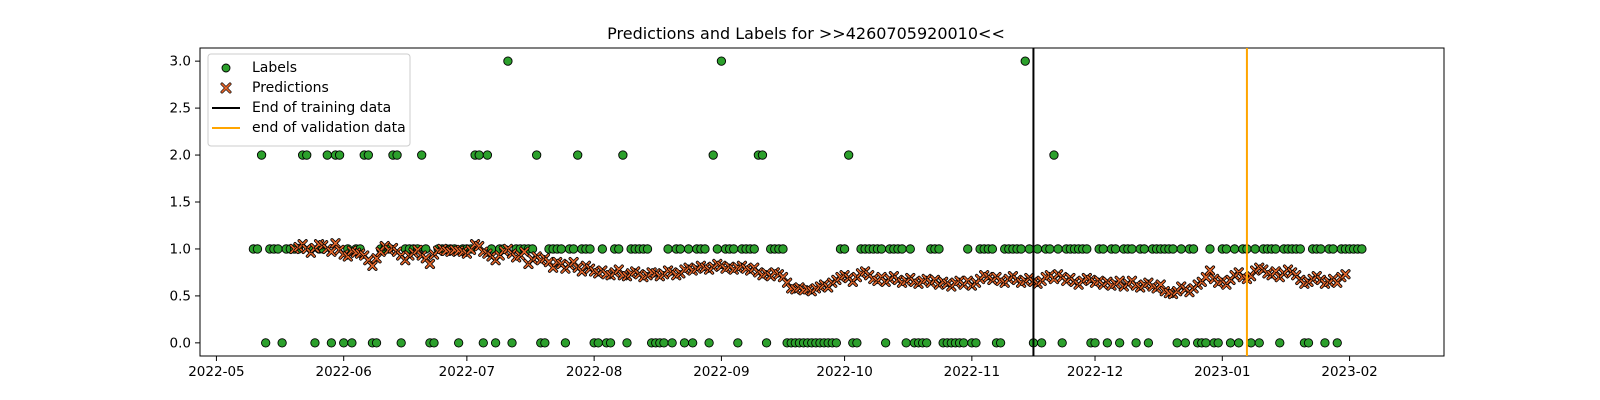 The image size is (1600, 400). Describe the element at coordinates (594, 372) in the screenshot. I see `x-tick-label: 2022-08` at that location.